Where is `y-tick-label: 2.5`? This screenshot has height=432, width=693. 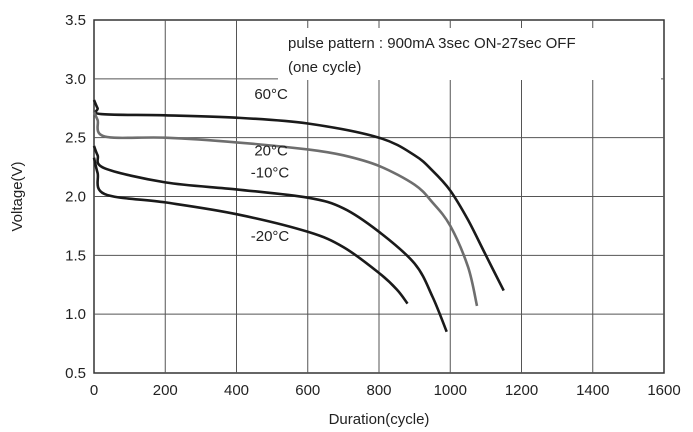
y-tick-label: 2.5 is located at coordinates (75, 138).